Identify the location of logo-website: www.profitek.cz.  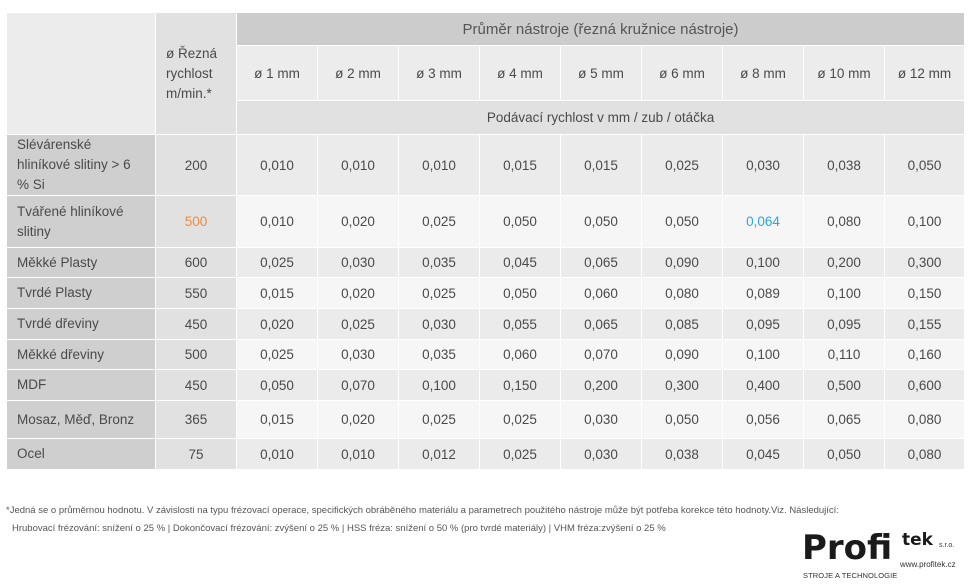
(928, 564).